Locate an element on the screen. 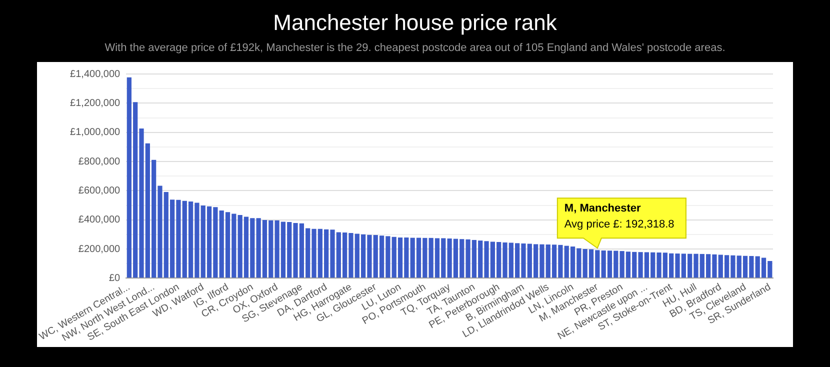 The height and width of the screenshot is (367, 830). chart-title: Manchester house price rank is located at coordinates (415, 23).